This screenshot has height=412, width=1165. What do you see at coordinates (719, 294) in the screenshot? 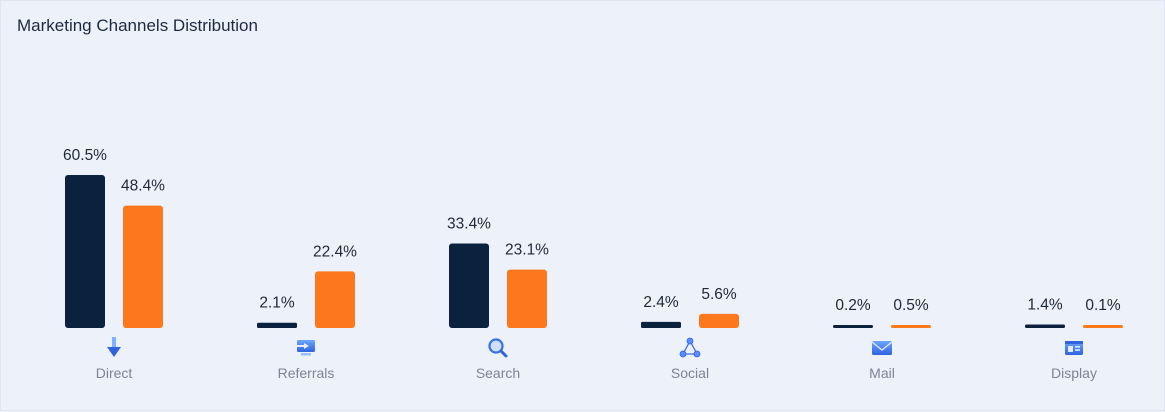
I see `data-label: 5.6%` at bounding box center [719, 294].